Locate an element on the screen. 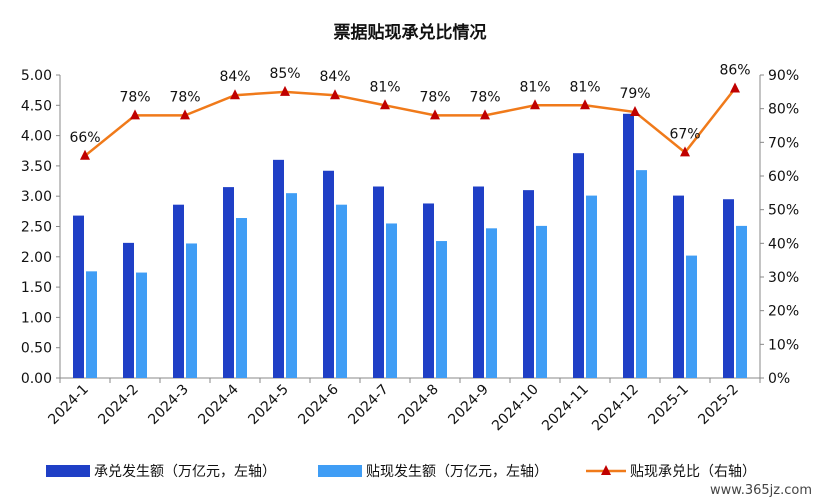 The width and height of the screenshot is (819, 502). x-tick-label: 2024-4 is located at coordinates (218, 404).